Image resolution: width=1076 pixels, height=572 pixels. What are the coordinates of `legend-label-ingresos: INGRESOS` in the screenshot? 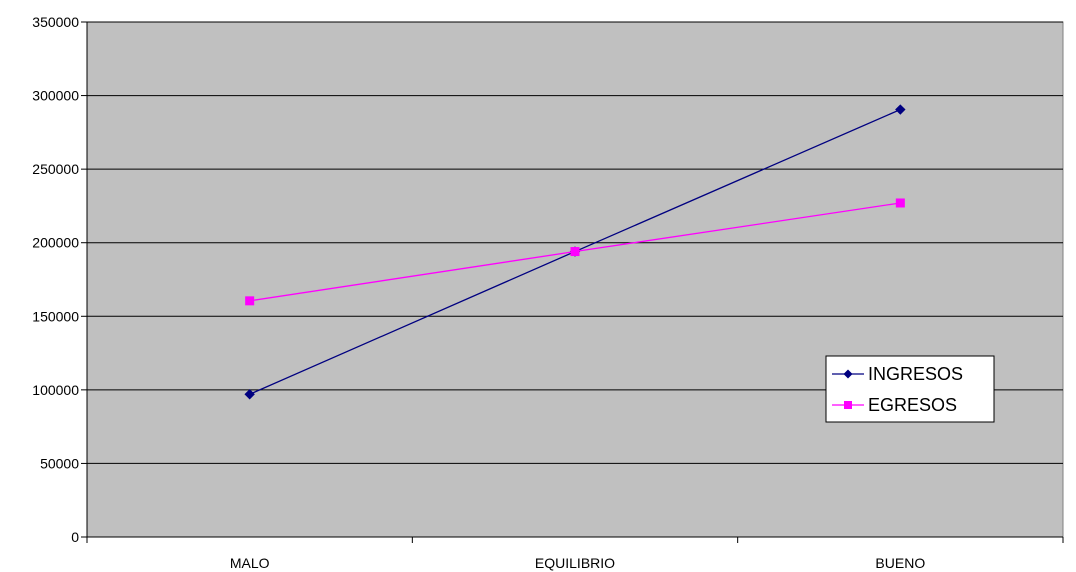 It's located at (915, 374).